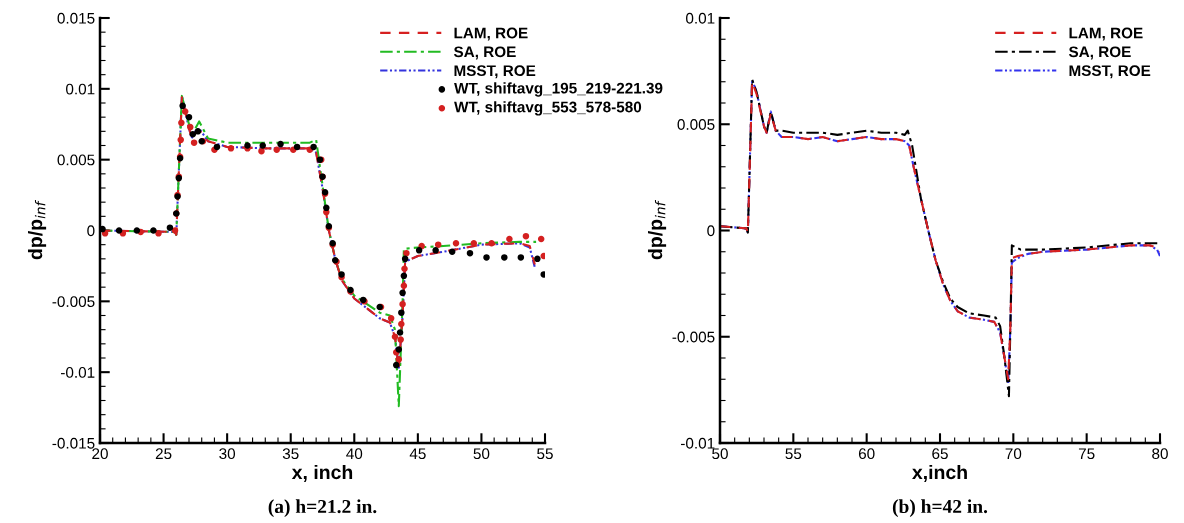  I want to click on x-tick-label: 20, so click(100, 454).